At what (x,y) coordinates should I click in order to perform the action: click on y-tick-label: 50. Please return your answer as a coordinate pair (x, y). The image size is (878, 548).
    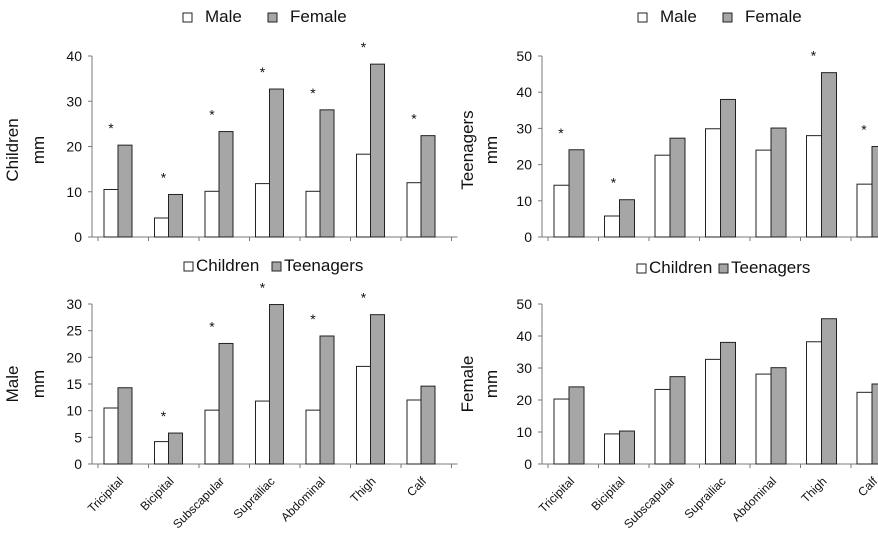
    Looking at the image, I should click on (524, 304).